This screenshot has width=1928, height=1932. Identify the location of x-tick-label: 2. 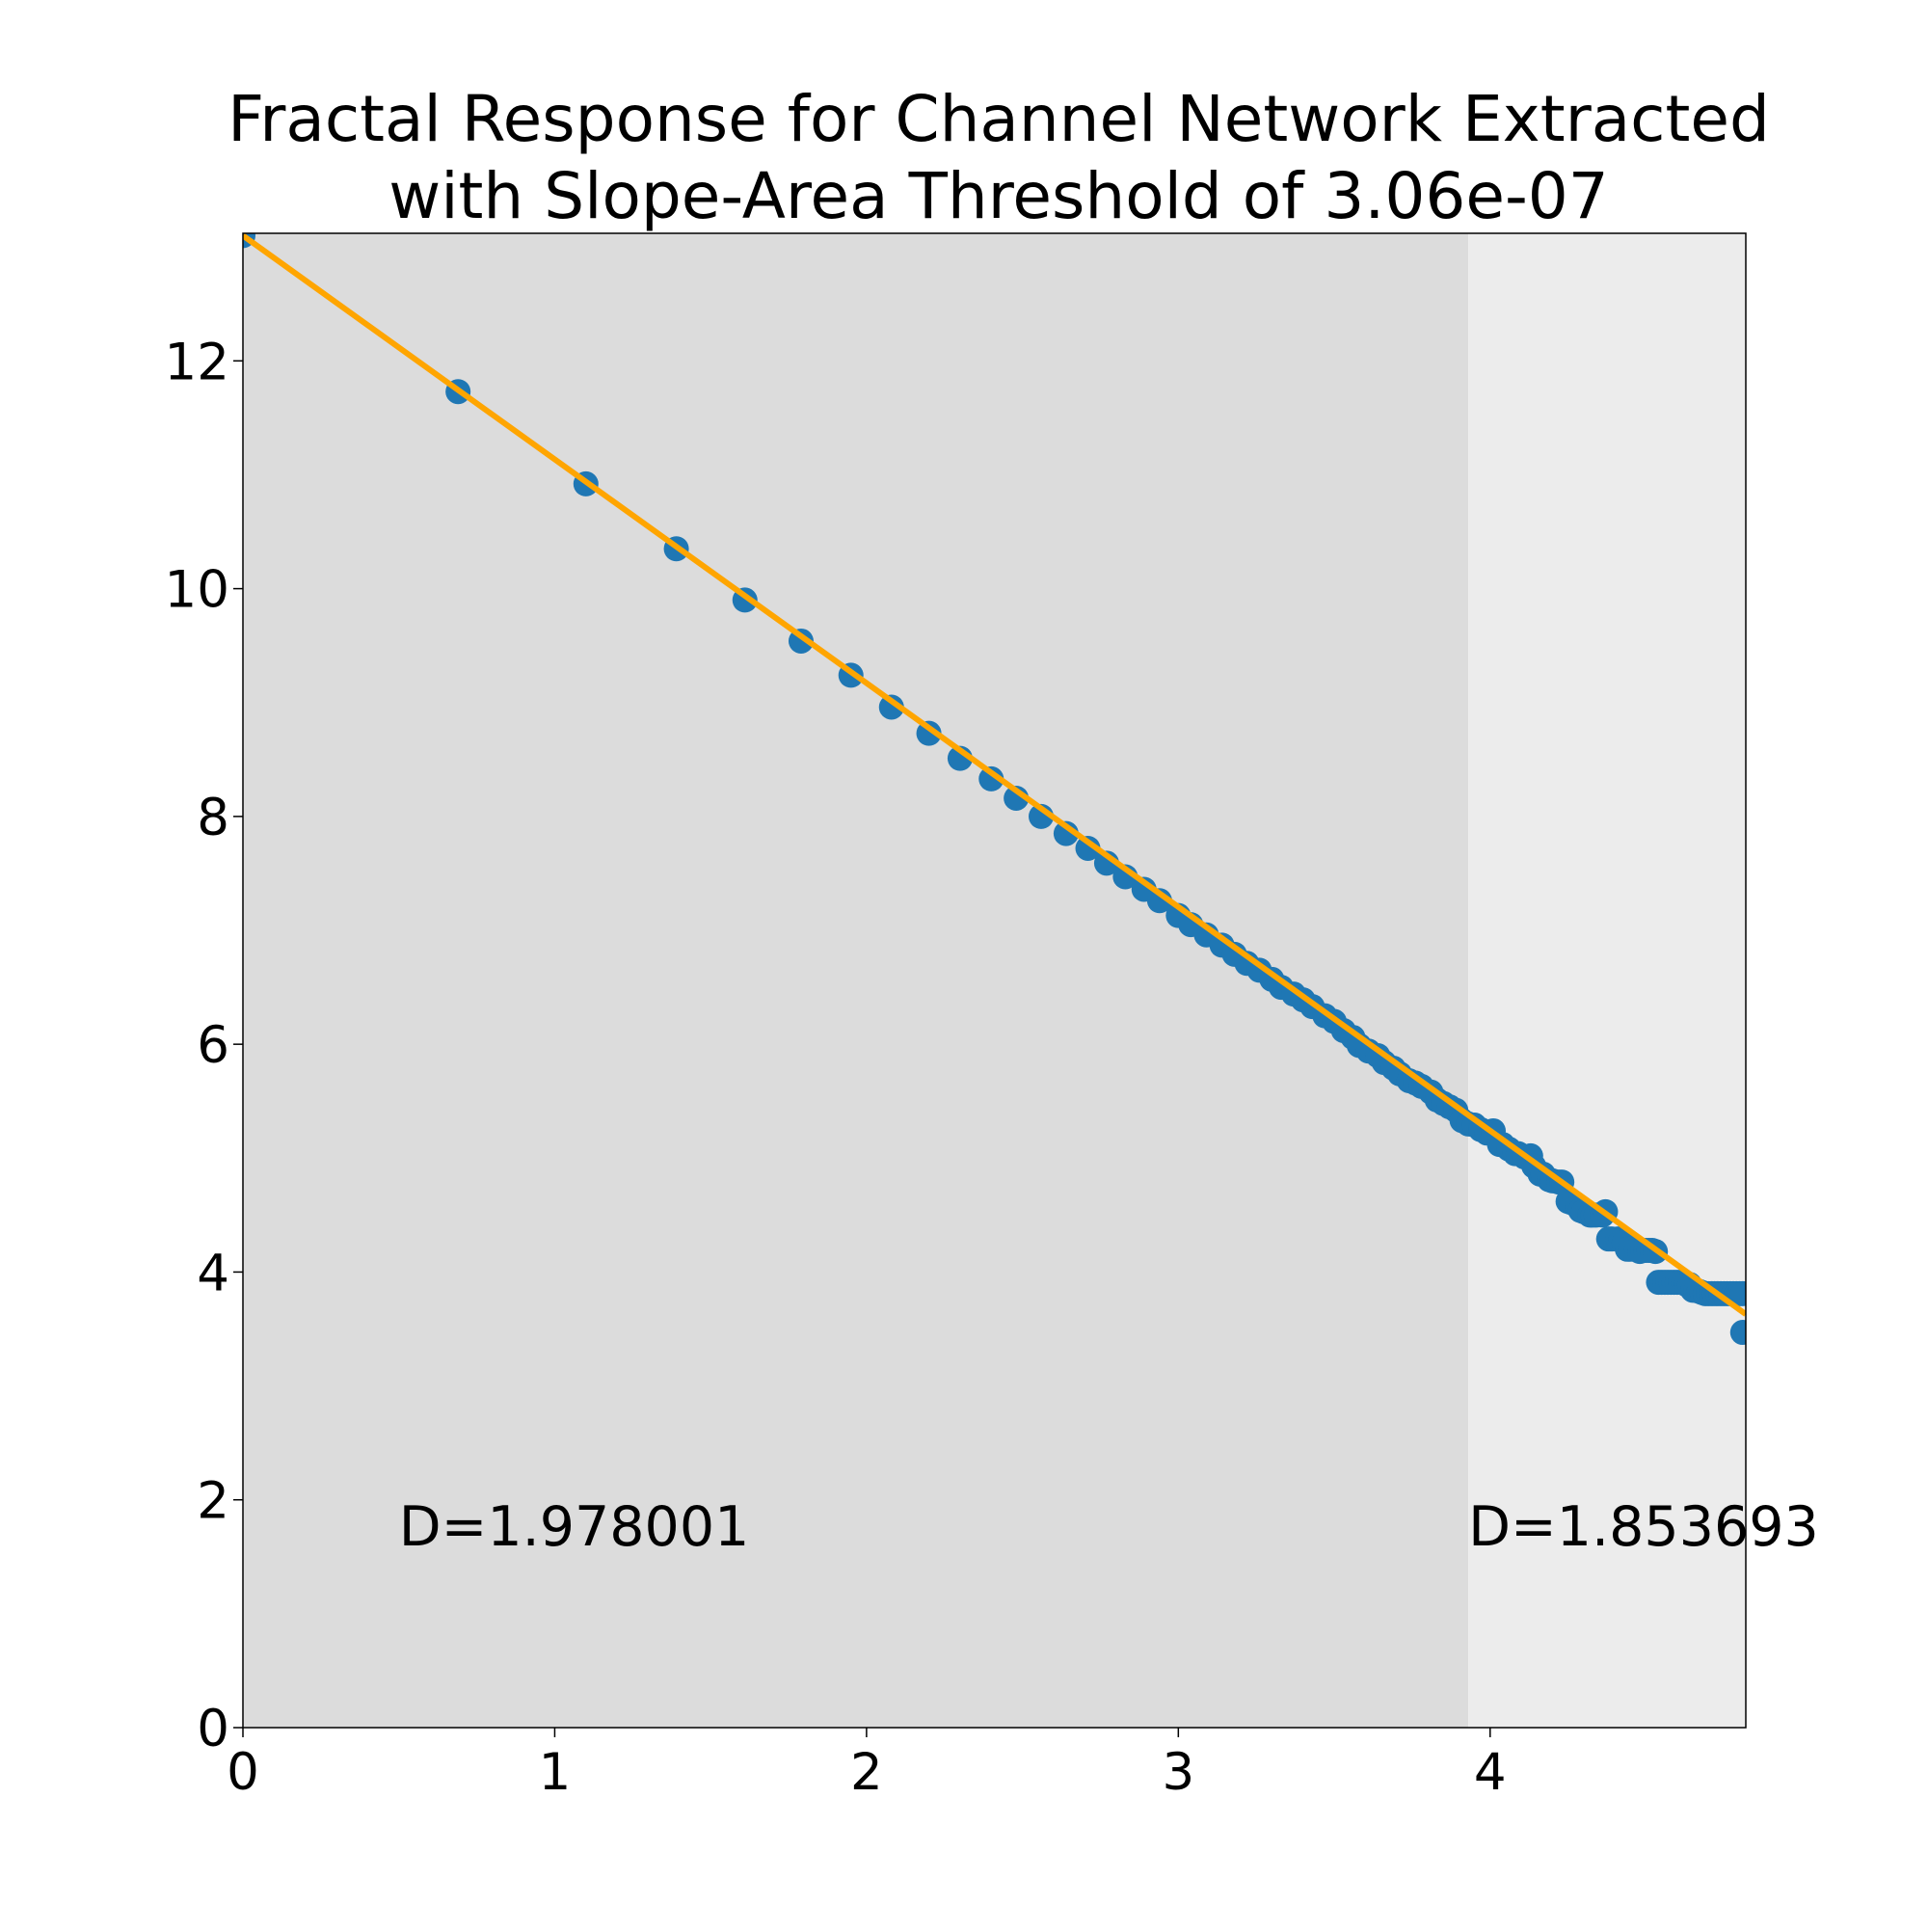
(867, 1773).